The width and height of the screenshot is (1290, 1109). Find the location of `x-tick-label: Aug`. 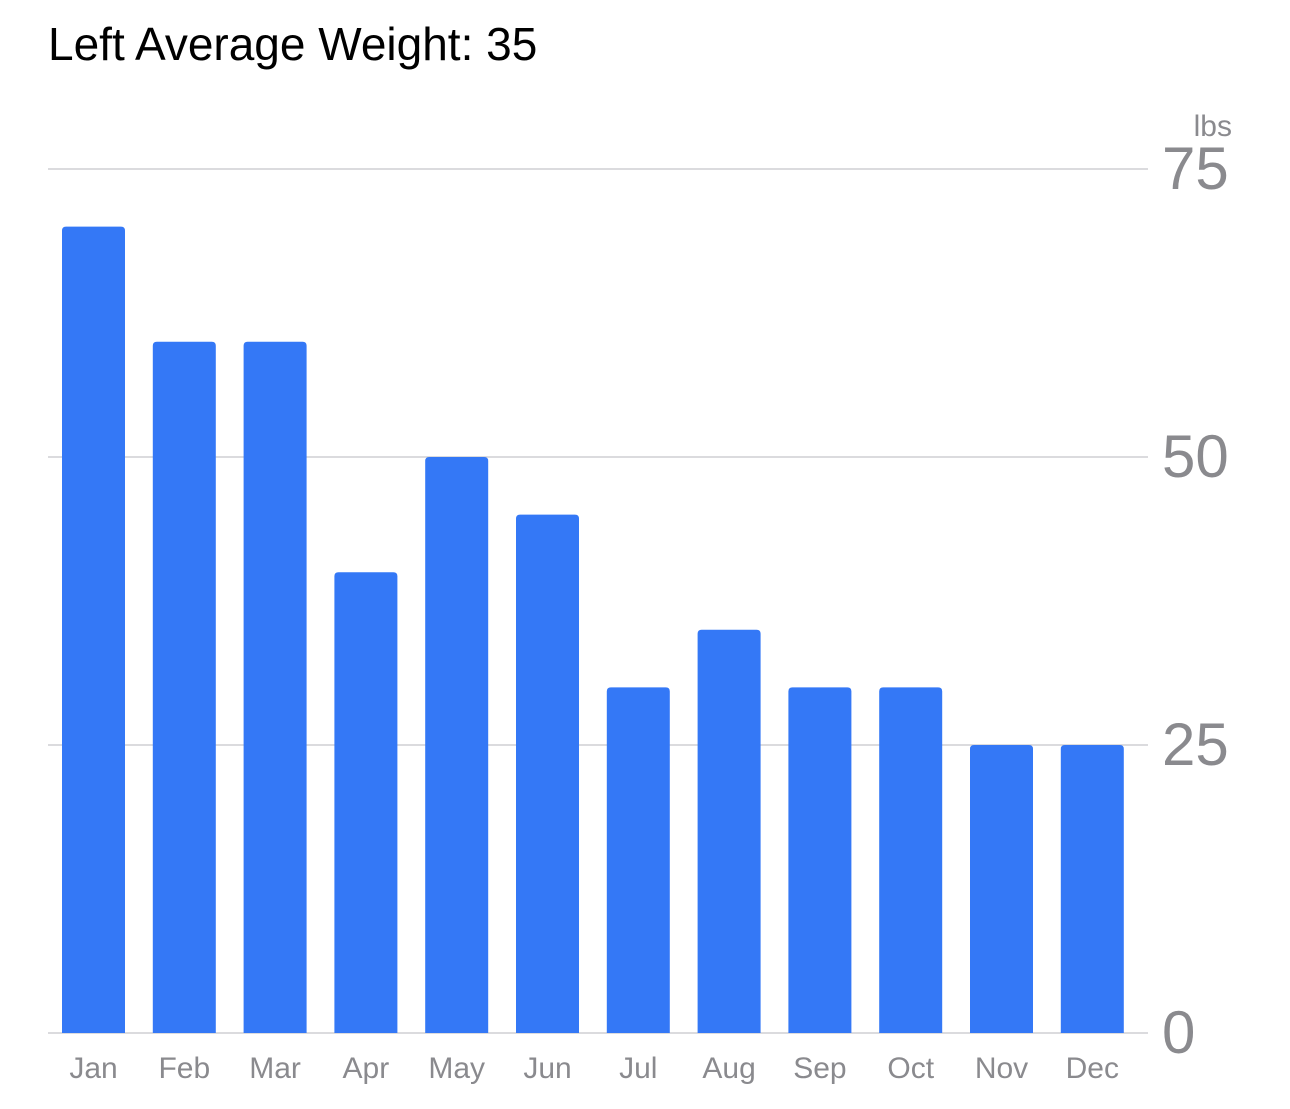

x-tick-label: Aug is located at coordinates (728, 1068).